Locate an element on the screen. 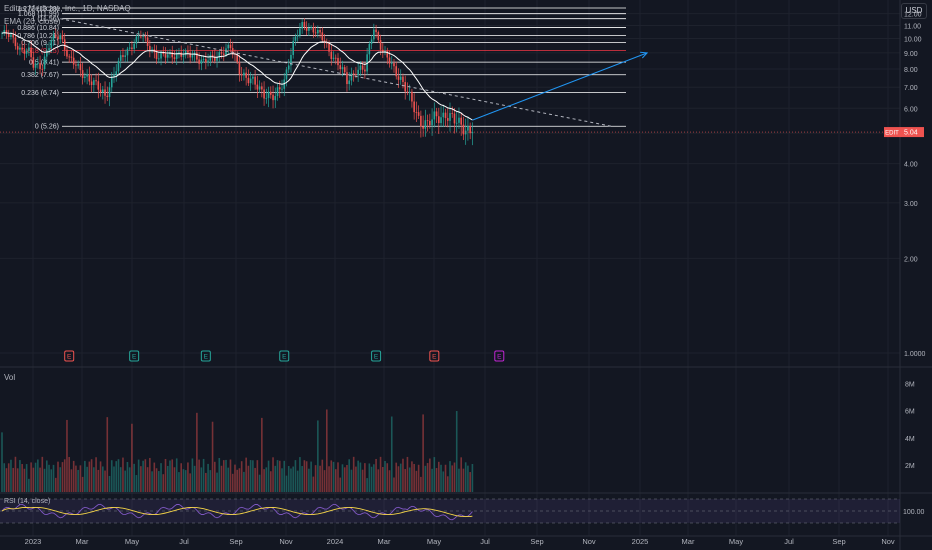 This screenshot has width=932, height=550. volume-tick: 8M is located at coordinates (910, 385).